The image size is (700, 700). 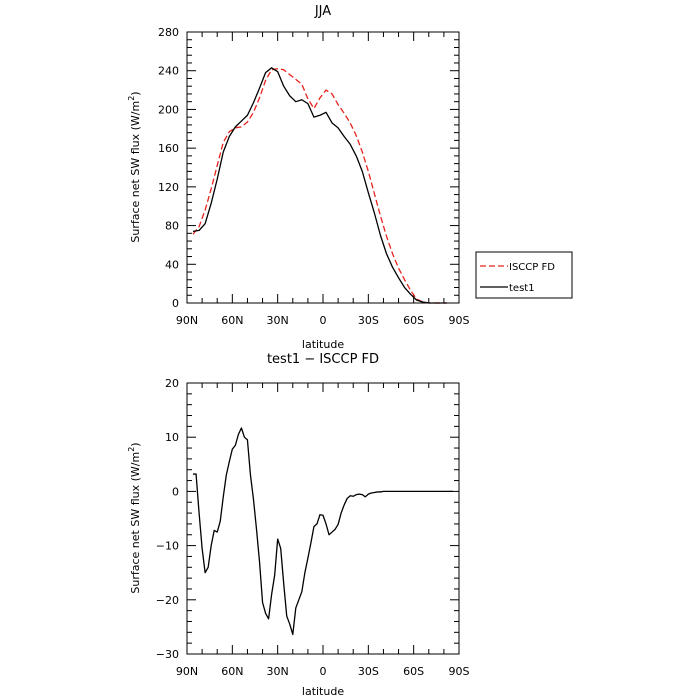 I want to click on top-y-axis-label-close: ), so click(x=135, y=93).